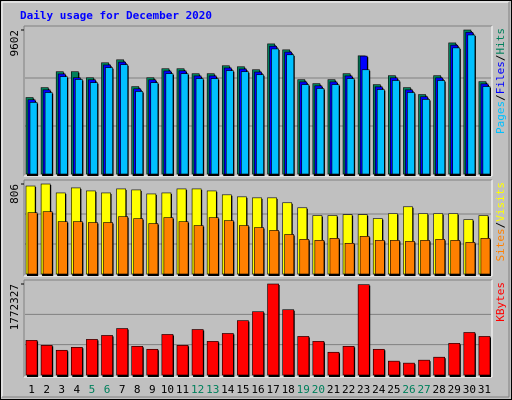 This screenshot has width=512, height=400. I want to click on x-tick-label: 14, so click(228, 389).